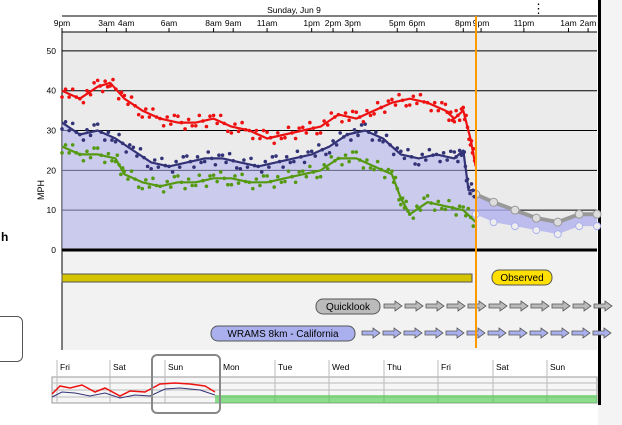 The image size is (622, 425). I want to click on x-tick-label: 6pm, so click(417, 23).